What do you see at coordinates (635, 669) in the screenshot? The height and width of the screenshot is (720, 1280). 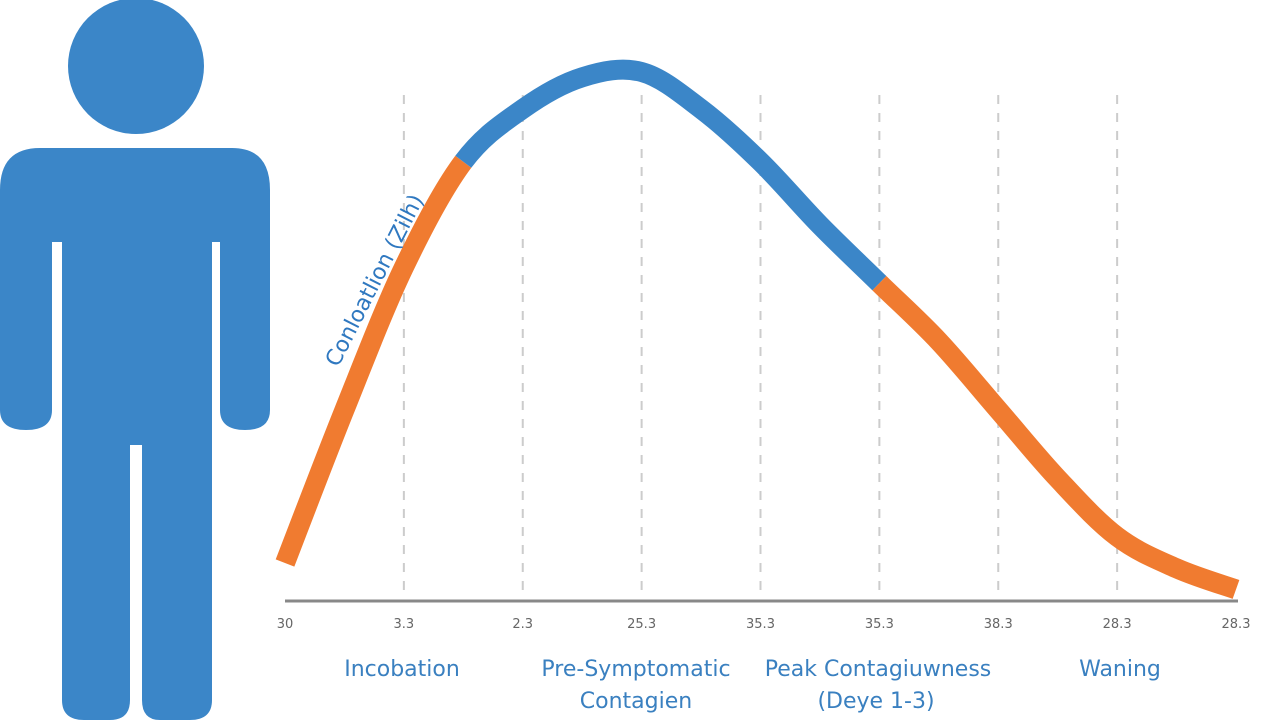 I see `phase-label-presymptomatic: Pre-Symptomatic` at bounding box center [635, 669].